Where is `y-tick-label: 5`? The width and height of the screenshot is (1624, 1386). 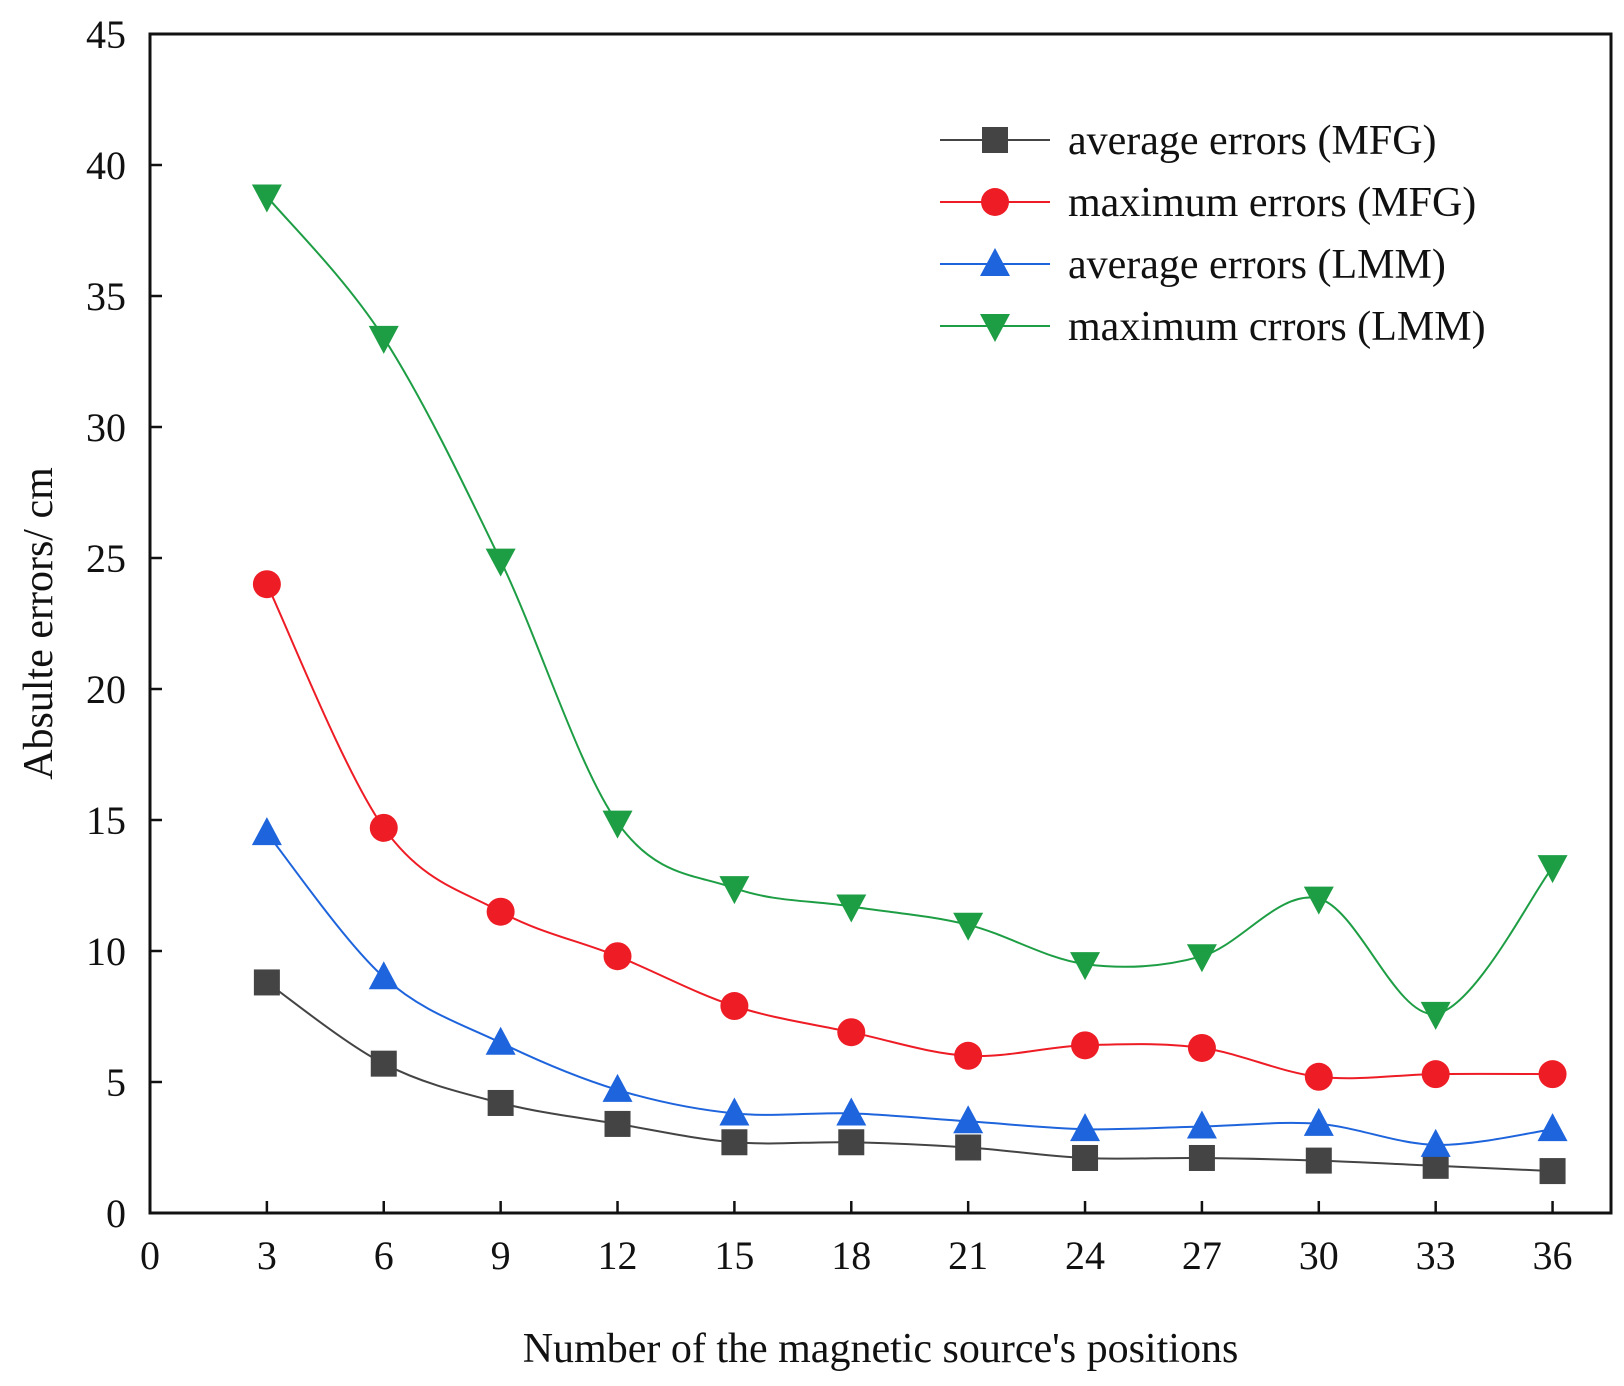
y-tick-label: 5 is located at coordinates (116, 1082).